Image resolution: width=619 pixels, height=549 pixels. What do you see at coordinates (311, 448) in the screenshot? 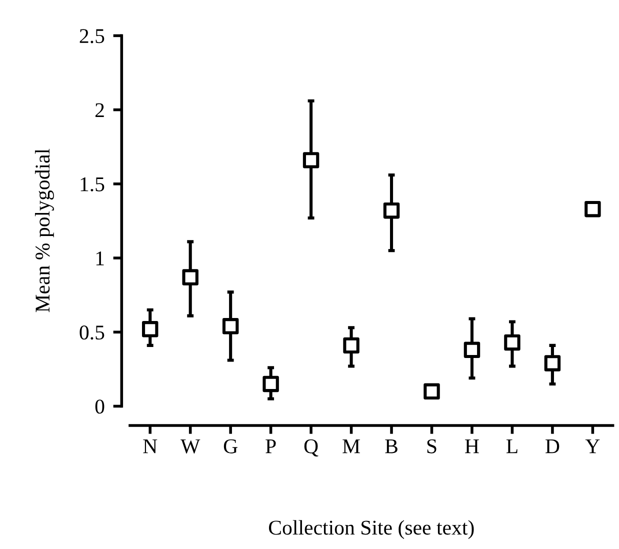
I see `x-tick-label: Q` at bounding box center [311, 448].